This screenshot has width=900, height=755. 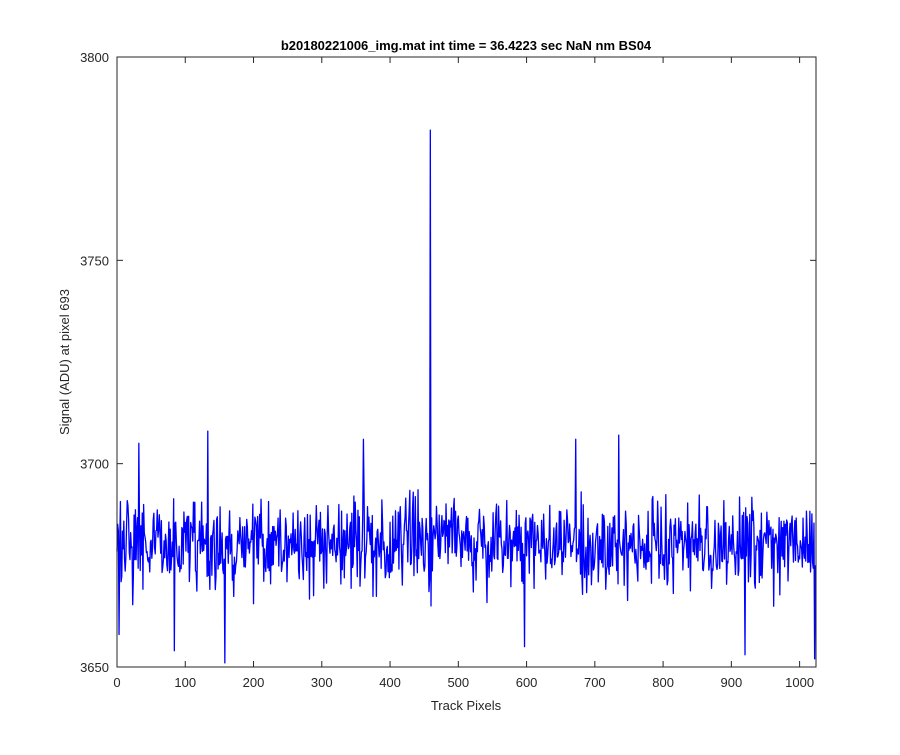 What do you see at coordinates (527, 682) in the screenshot?
I see `x-tick-label-600: 600` at bounding box center [527, 682].